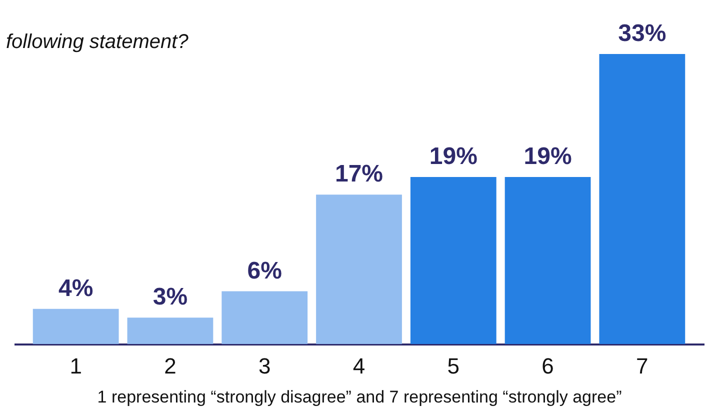  Describe the element at coordinates (359, 397) in the screenshot. I see `x-axis-title: 1 representing “strongly disagree” and 7 representing “strongly agree”` at that location.